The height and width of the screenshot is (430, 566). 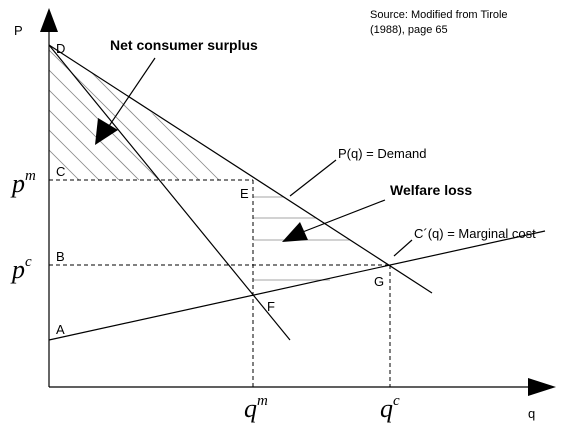 I want to click on annotation: Welfare loss, so click(x=431, y=190).